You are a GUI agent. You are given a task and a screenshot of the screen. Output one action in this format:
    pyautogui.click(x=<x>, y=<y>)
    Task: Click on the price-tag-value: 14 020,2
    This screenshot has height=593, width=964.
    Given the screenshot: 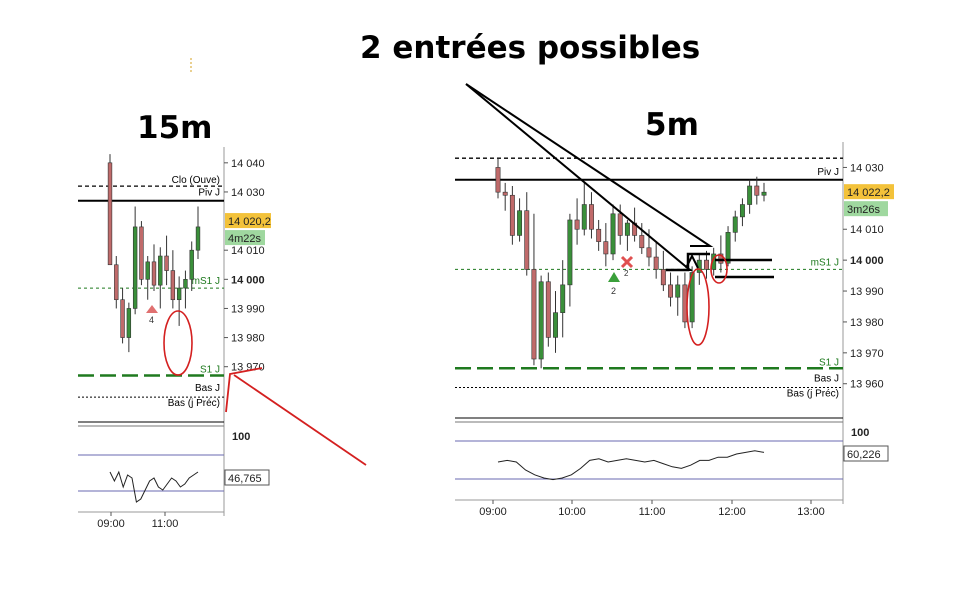 What is the action you would take?
    pyautogui.click(x=249, y=222)
    